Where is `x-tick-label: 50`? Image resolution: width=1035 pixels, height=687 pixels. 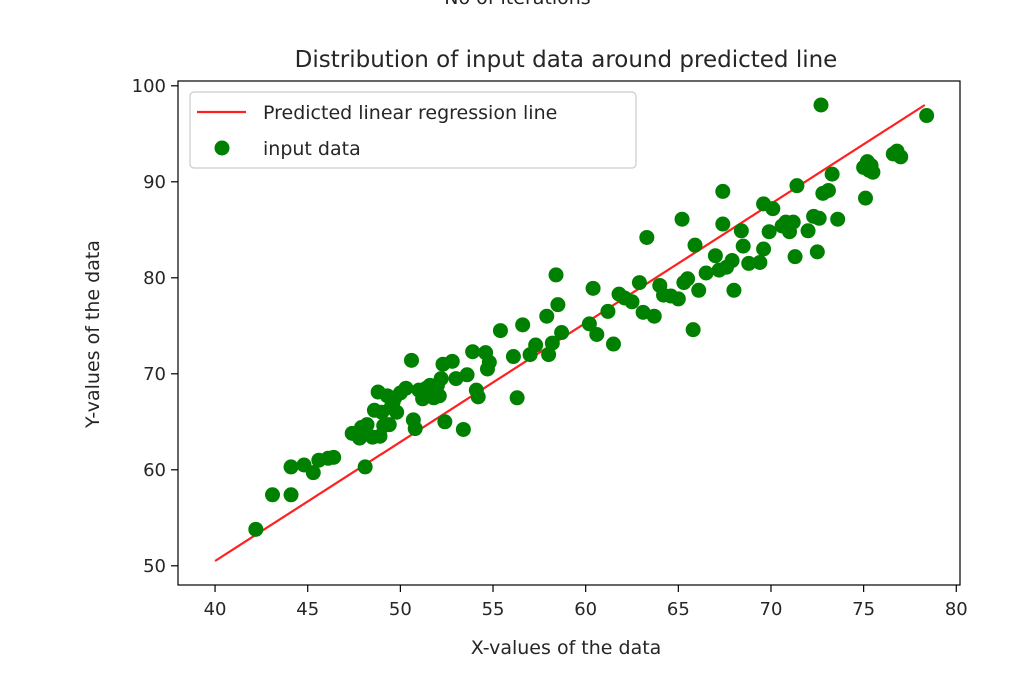 x-tick-label: 50 is located at coordinates (400, 609).